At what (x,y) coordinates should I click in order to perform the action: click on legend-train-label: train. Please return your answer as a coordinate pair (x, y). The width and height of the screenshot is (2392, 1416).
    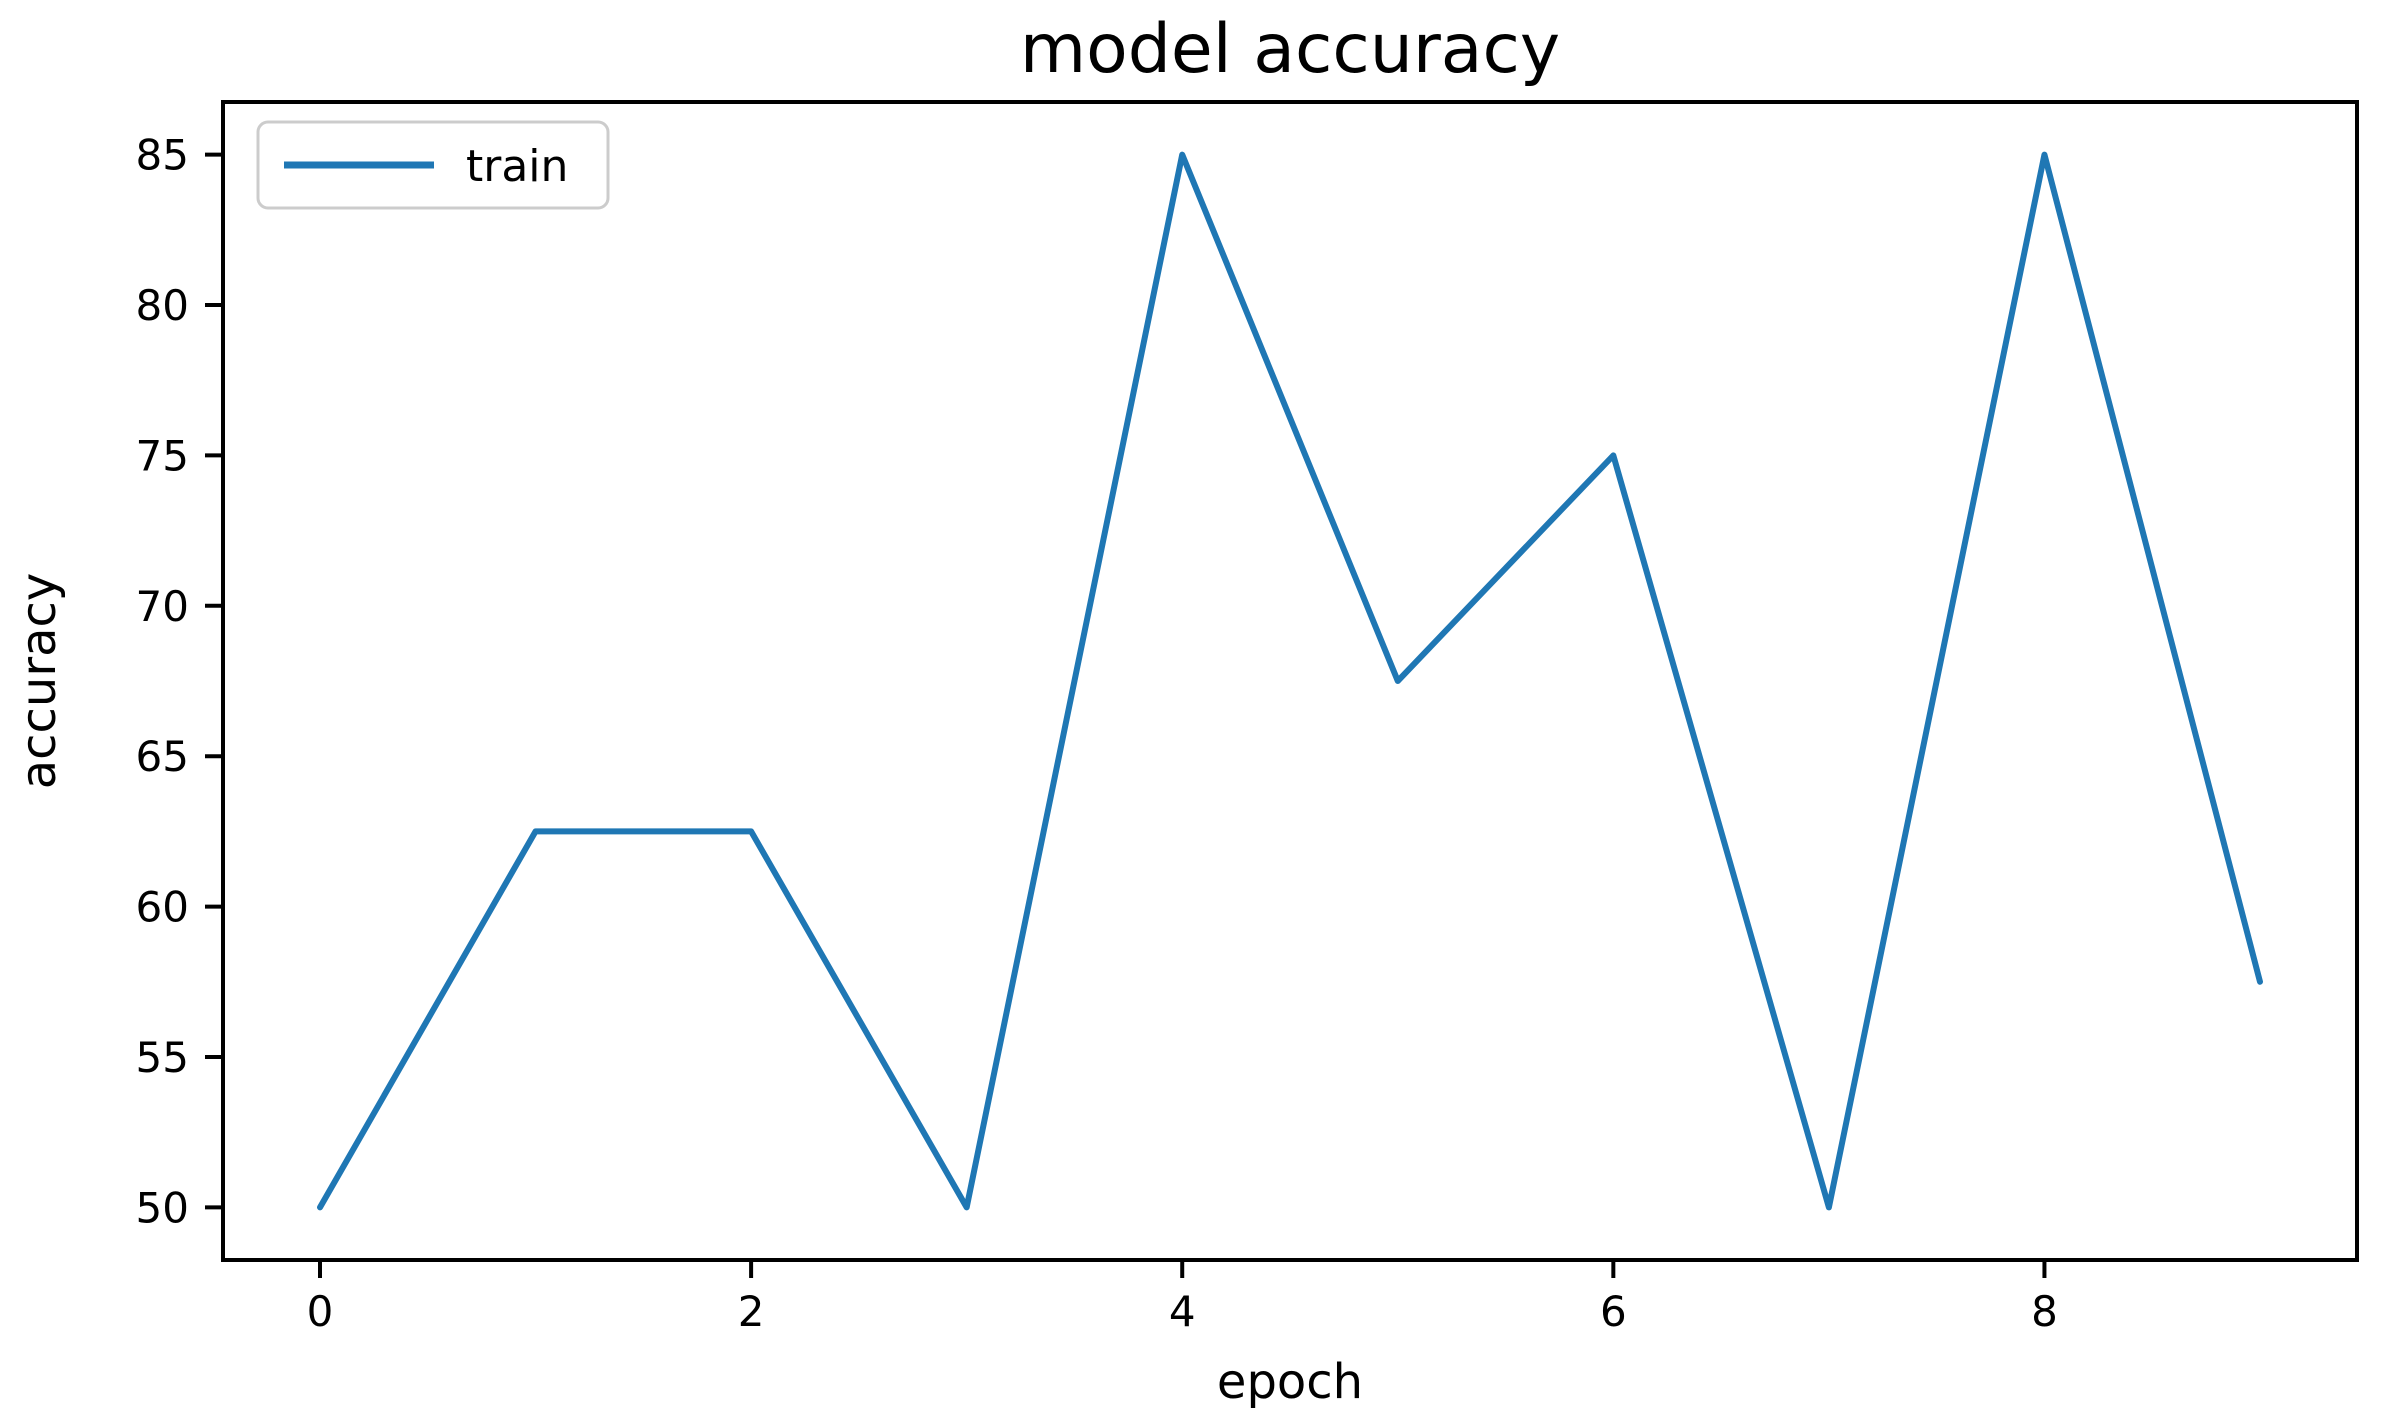
    Looking at the image, I should click on (517, 166).